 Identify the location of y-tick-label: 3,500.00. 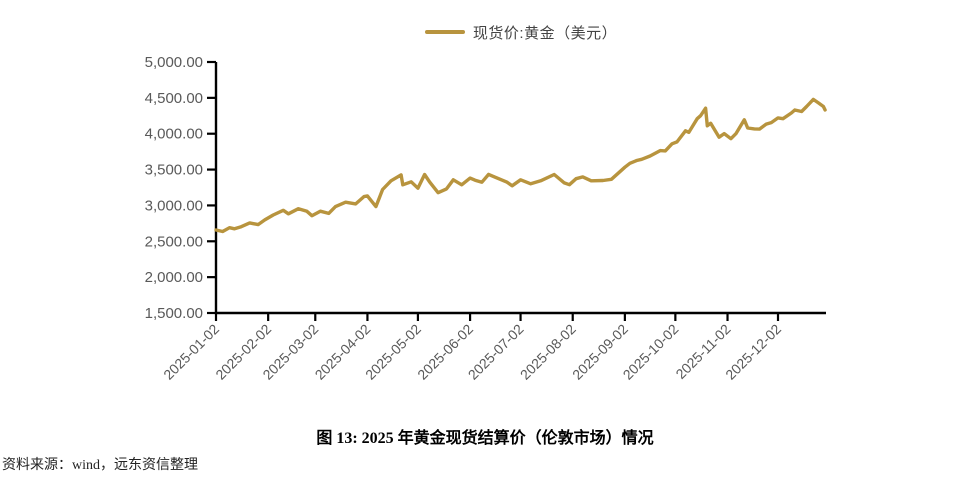
(174, 170).